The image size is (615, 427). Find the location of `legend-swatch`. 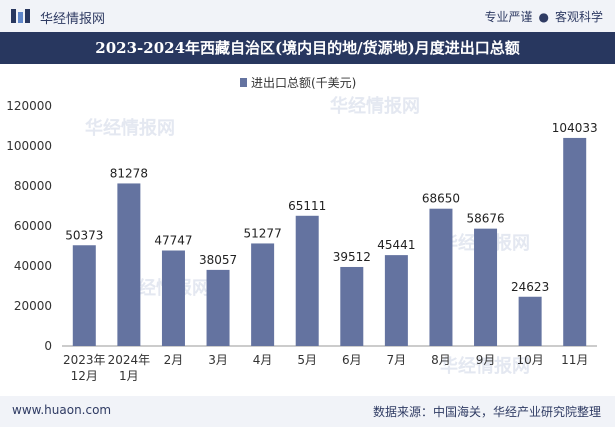

legend-swatch is located at coordinates (243, 82).